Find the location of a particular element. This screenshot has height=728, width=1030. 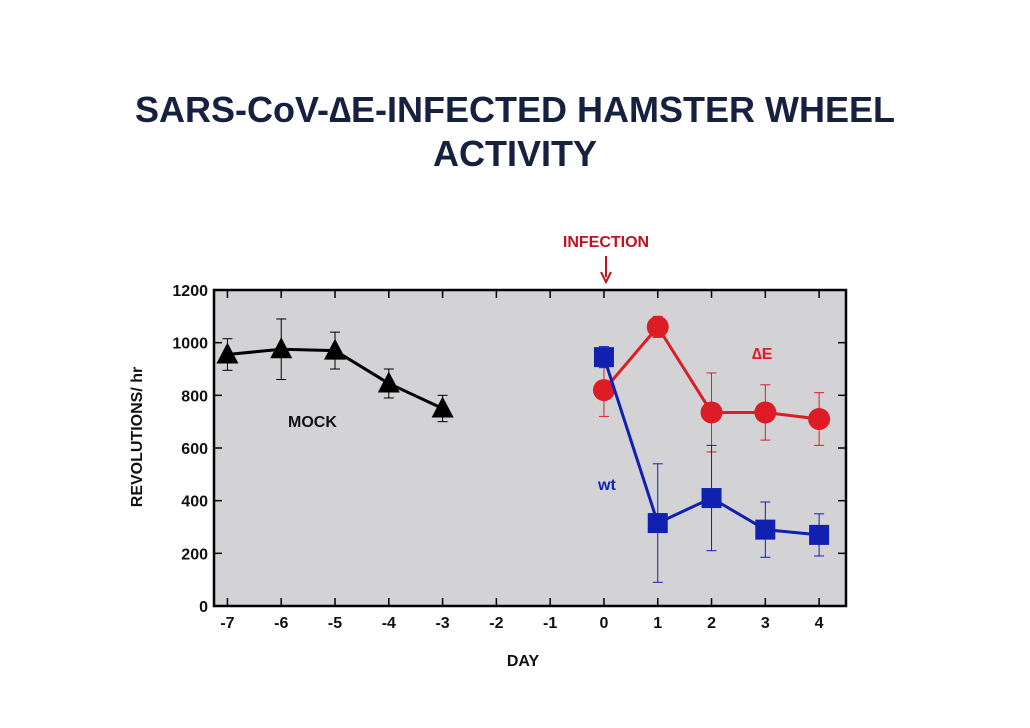

chart-title-line-2: ACTIVITY is located at coordinates (514, 153).